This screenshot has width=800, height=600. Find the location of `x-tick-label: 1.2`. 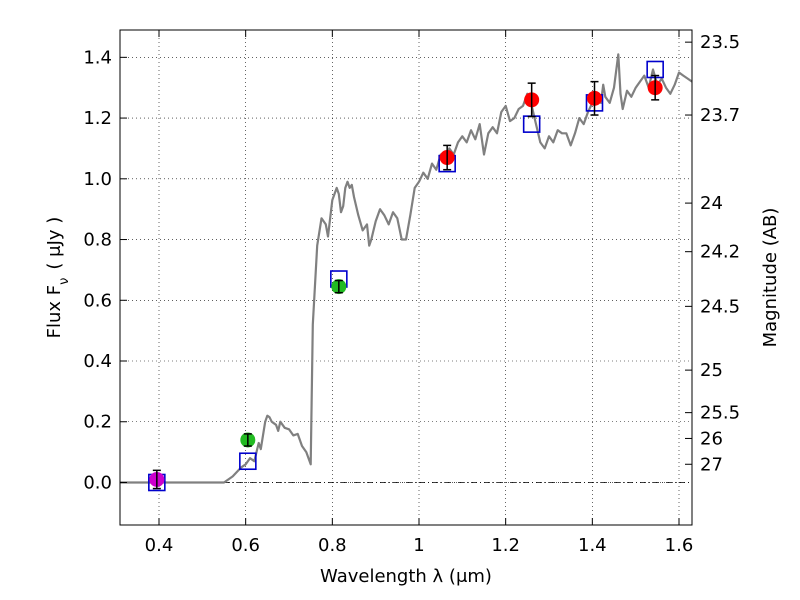

x-tick-label: 1.2 is located at coordinates (505, 545).